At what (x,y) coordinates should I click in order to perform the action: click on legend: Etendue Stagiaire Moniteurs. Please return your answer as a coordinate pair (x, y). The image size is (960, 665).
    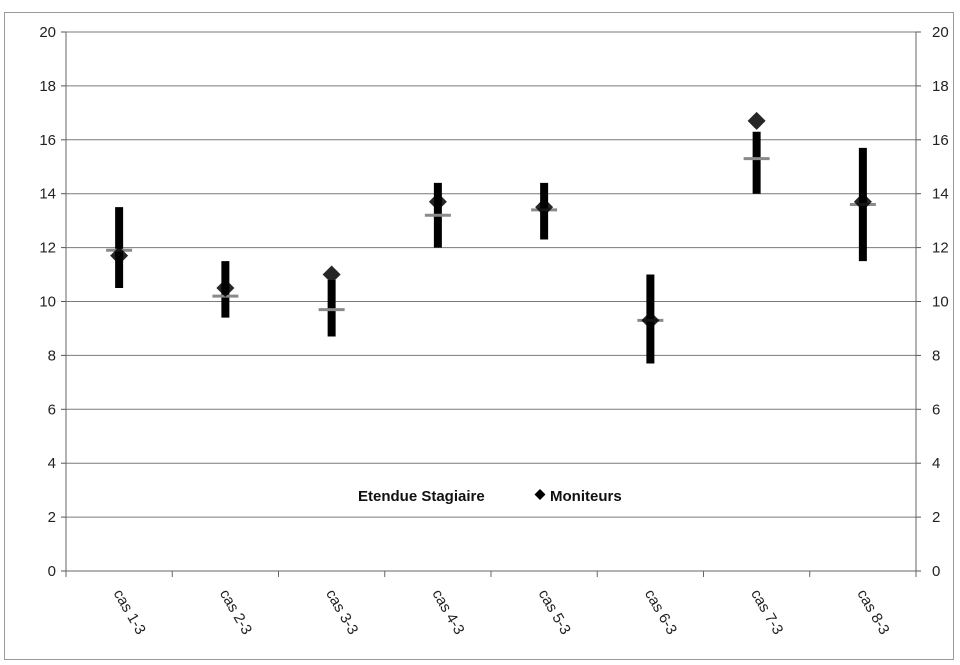
    Looking at the image, I should click on (500, 495).